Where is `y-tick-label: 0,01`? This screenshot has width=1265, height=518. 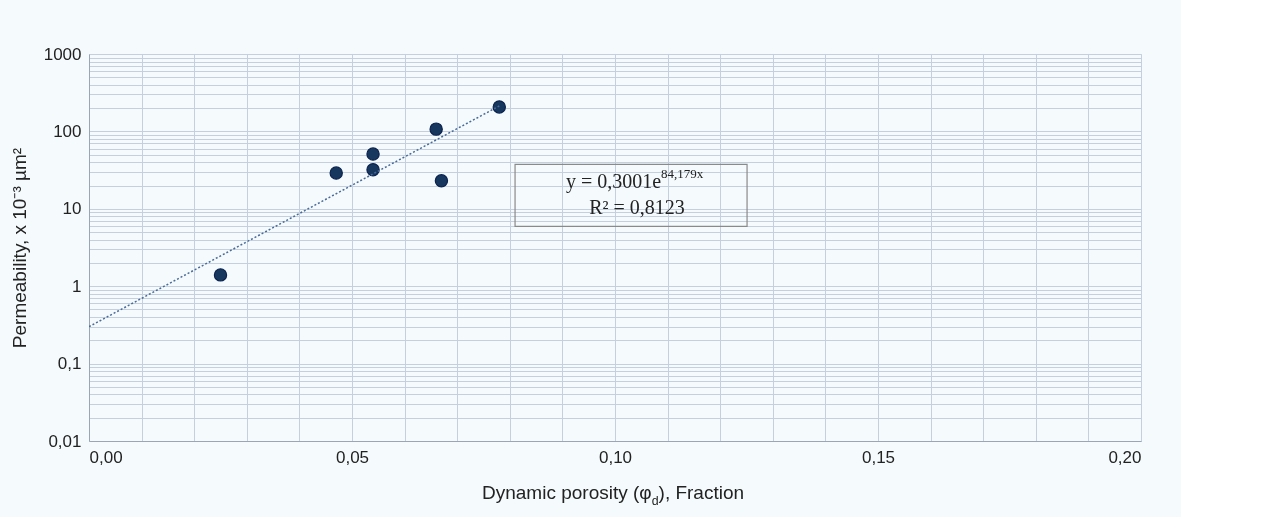
y-tick-label: 0,01 is located at coordinates (65, 441).